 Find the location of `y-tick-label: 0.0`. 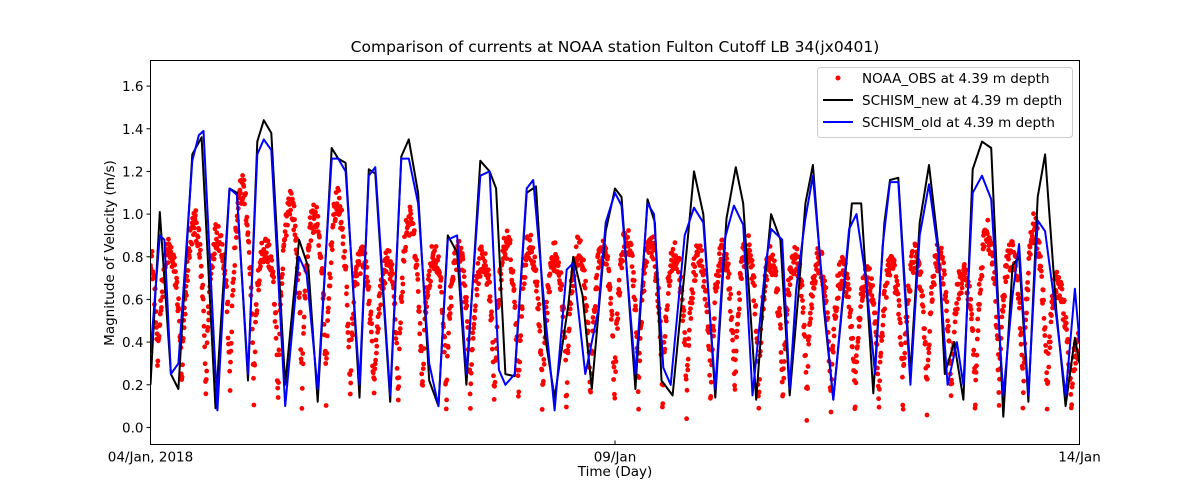

y-tick-label: 0.0 is located at coordinates (132, 428).